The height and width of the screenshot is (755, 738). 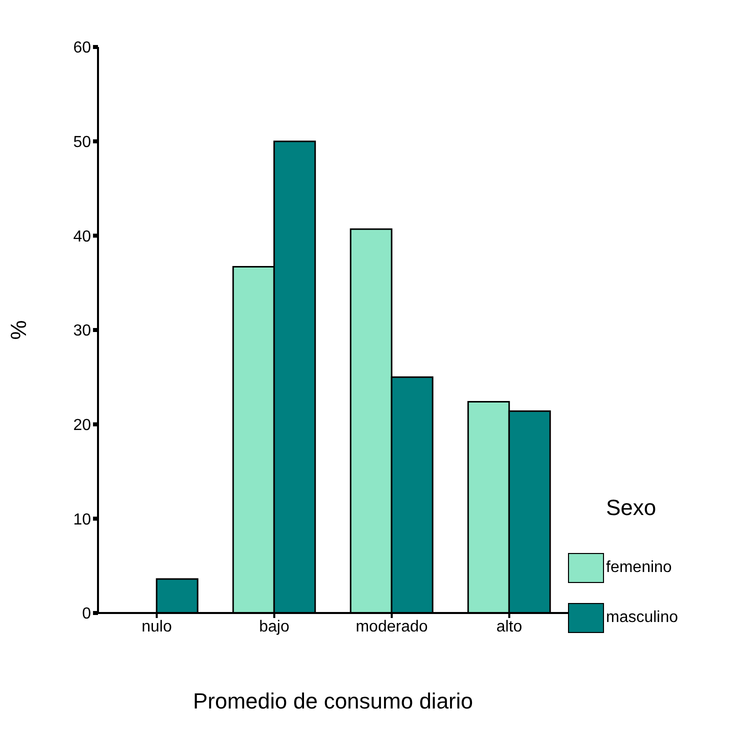 I want to click on y-tick-label: 0, so click(x=87, y=614).